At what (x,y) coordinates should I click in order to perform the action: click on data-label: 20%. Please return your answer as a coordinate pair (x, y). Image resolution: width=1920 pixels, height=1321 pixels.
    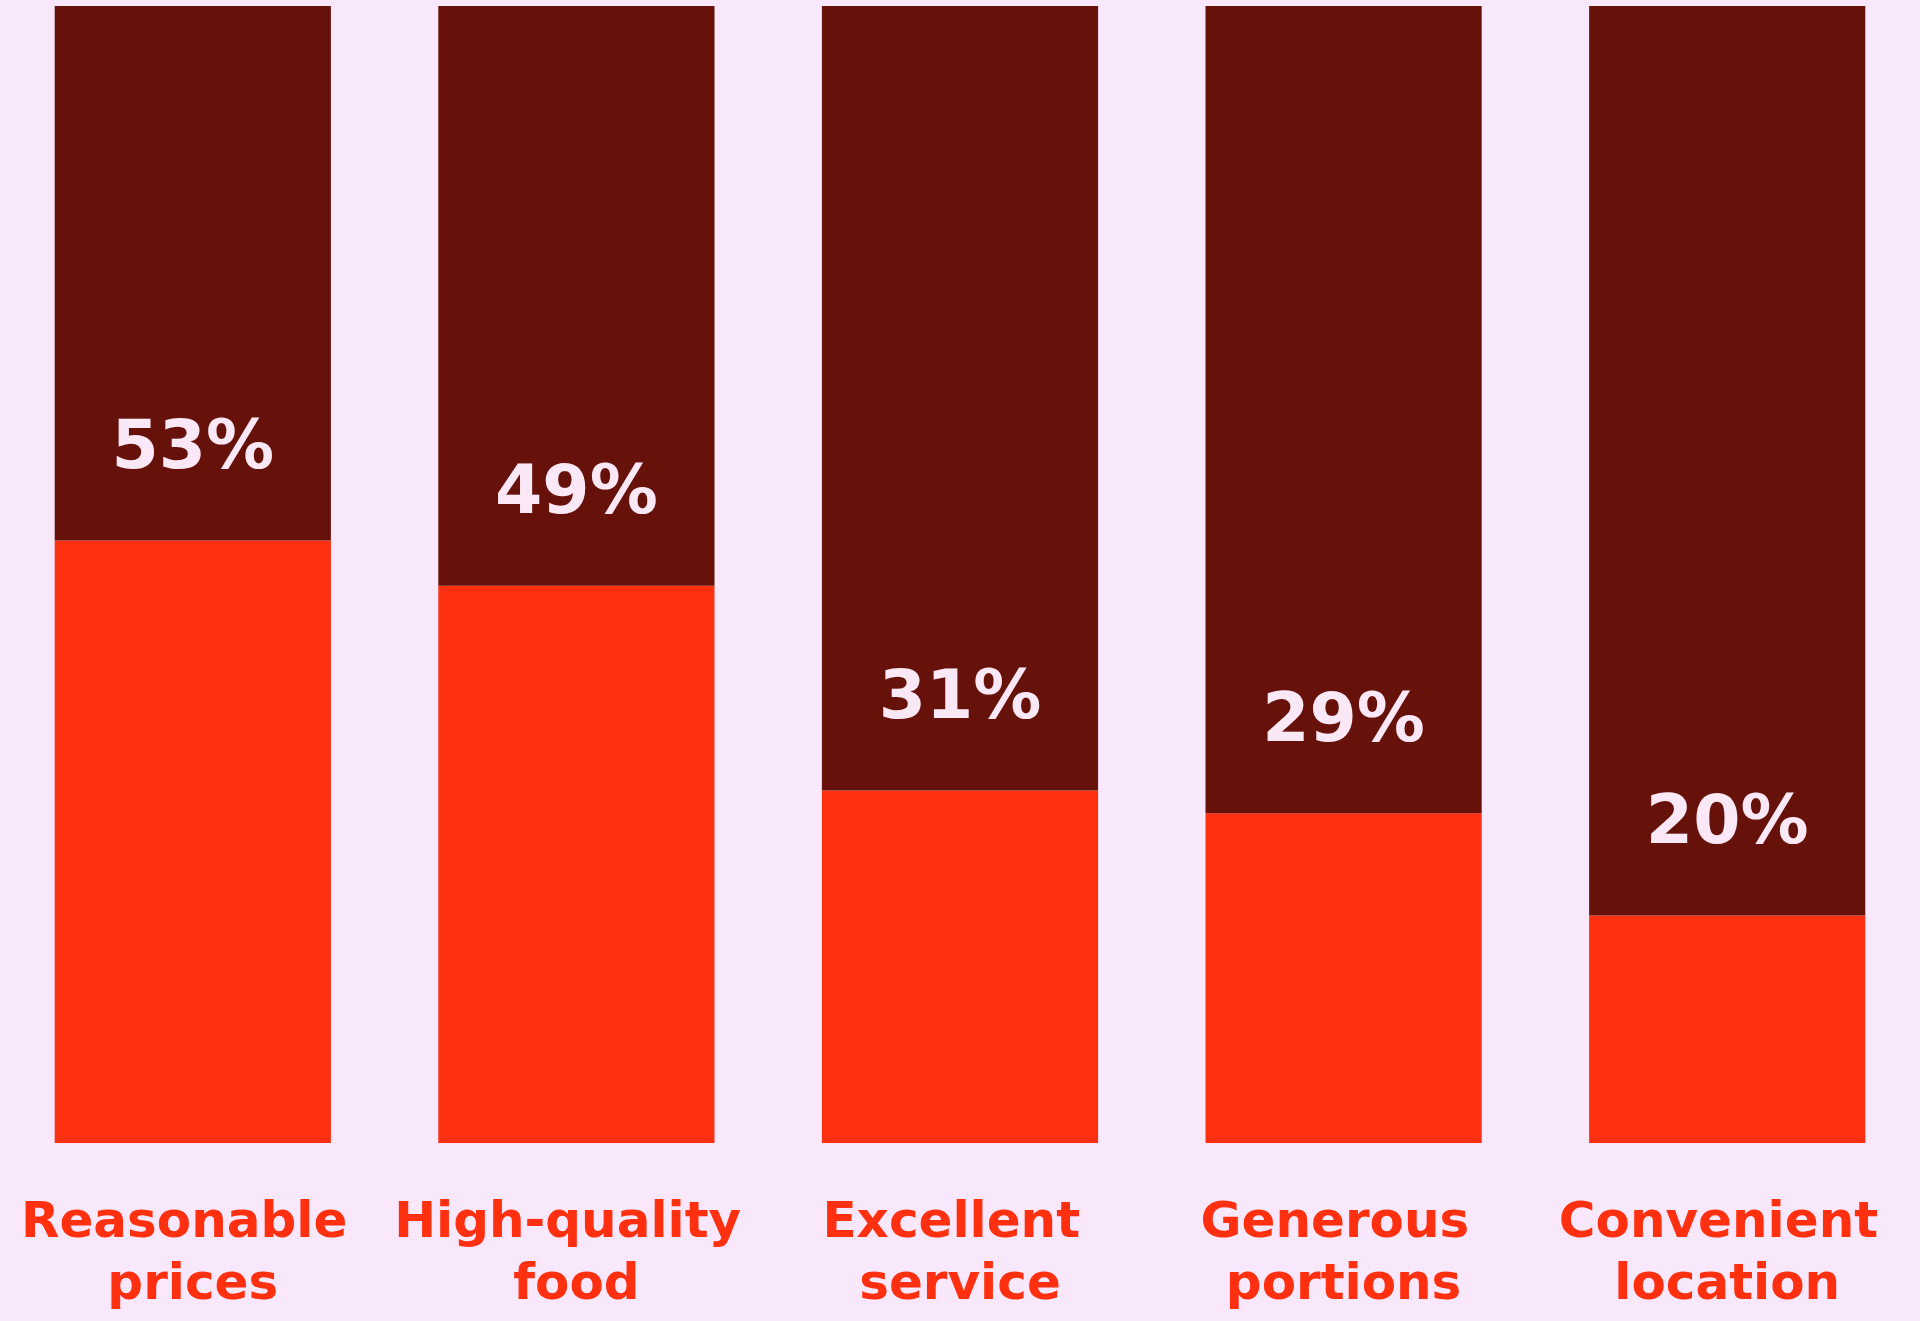
    Looking at the image, I should click on (1727, 820).